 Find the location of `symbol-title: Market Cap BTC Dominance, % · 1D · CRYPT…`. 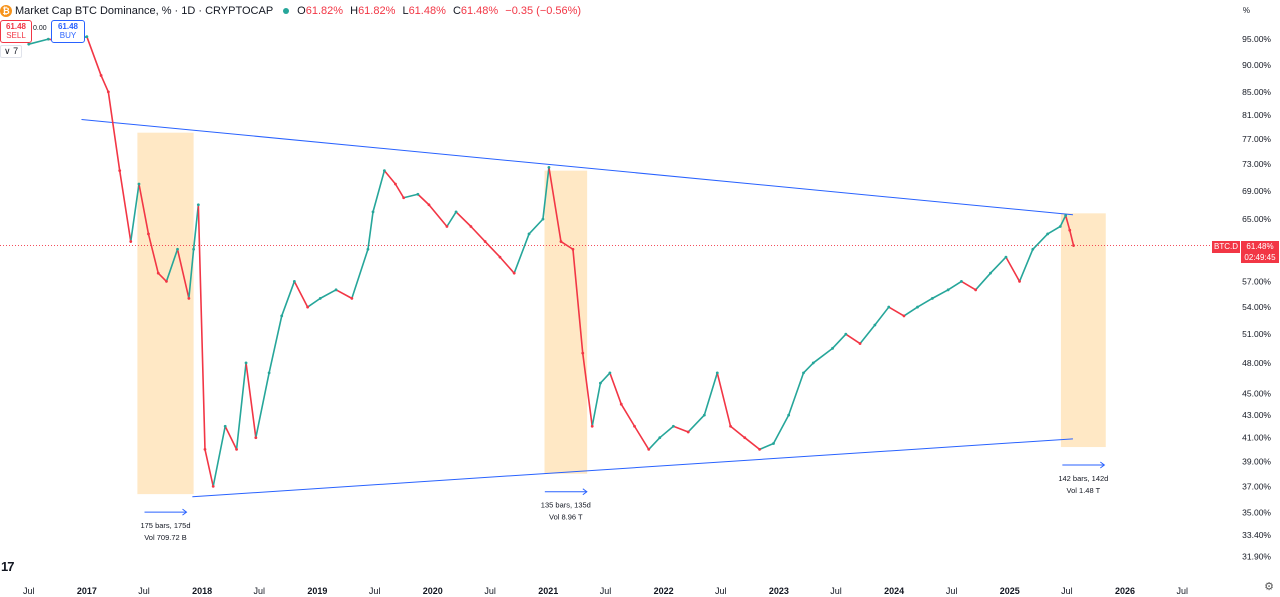

symbol-title: Market Cap BTC Dominance, % · 1D · CRYPT… is located at coordinates (144, 11).